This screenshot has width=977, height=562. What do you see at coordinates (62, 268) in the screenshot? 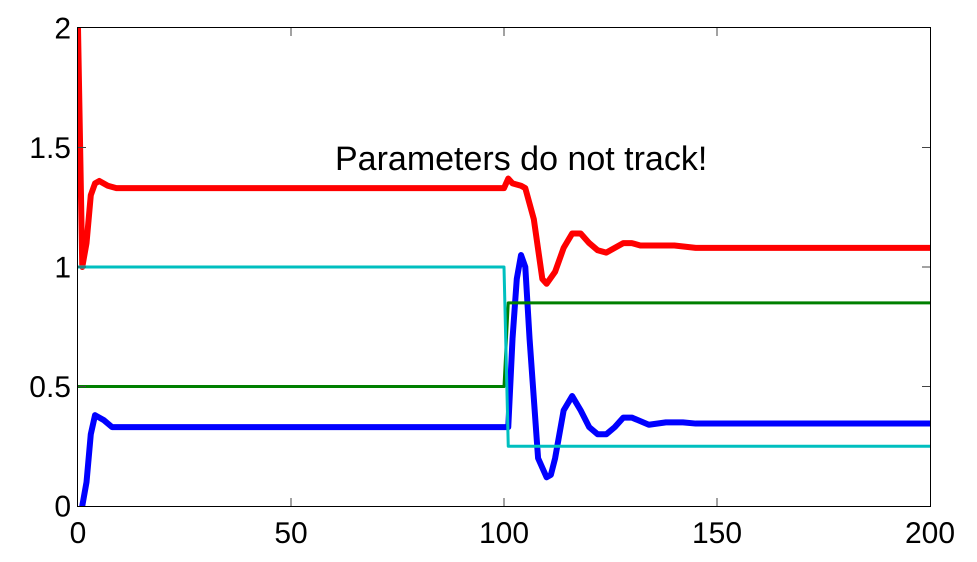
I see `y-tick-label: 1` at bounding box center [62, 268].